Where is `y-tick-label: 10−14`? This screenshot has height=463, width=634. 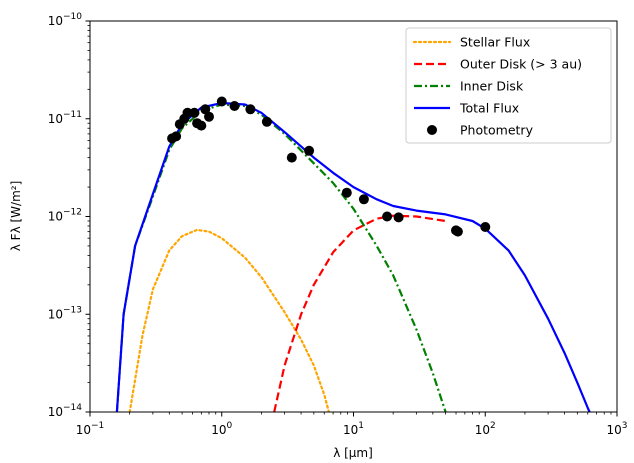
y-tick-label: 10−14 is located at coordinates (65, 411).